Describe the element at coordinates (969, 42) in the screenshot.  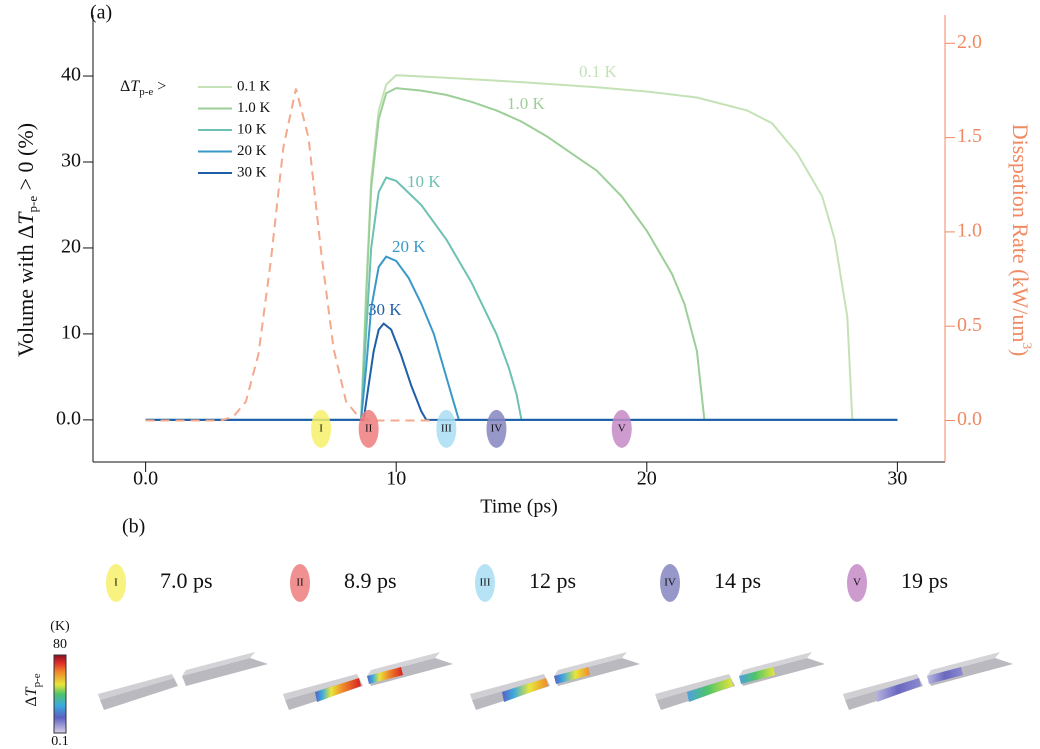
I see `y2-tick-label: 2.0` at that location.